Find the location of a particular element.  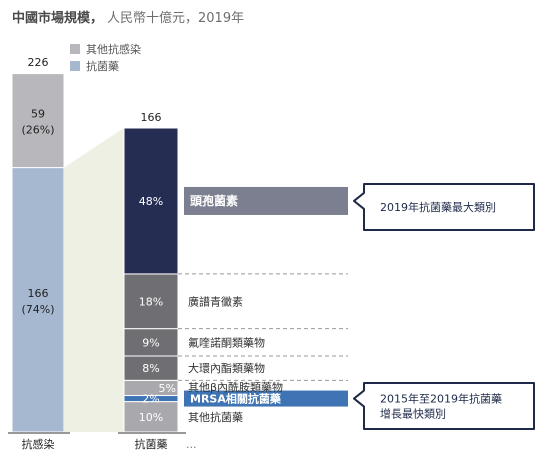

right-segment-pct-1: 2% is located at coordinates (150, 399).